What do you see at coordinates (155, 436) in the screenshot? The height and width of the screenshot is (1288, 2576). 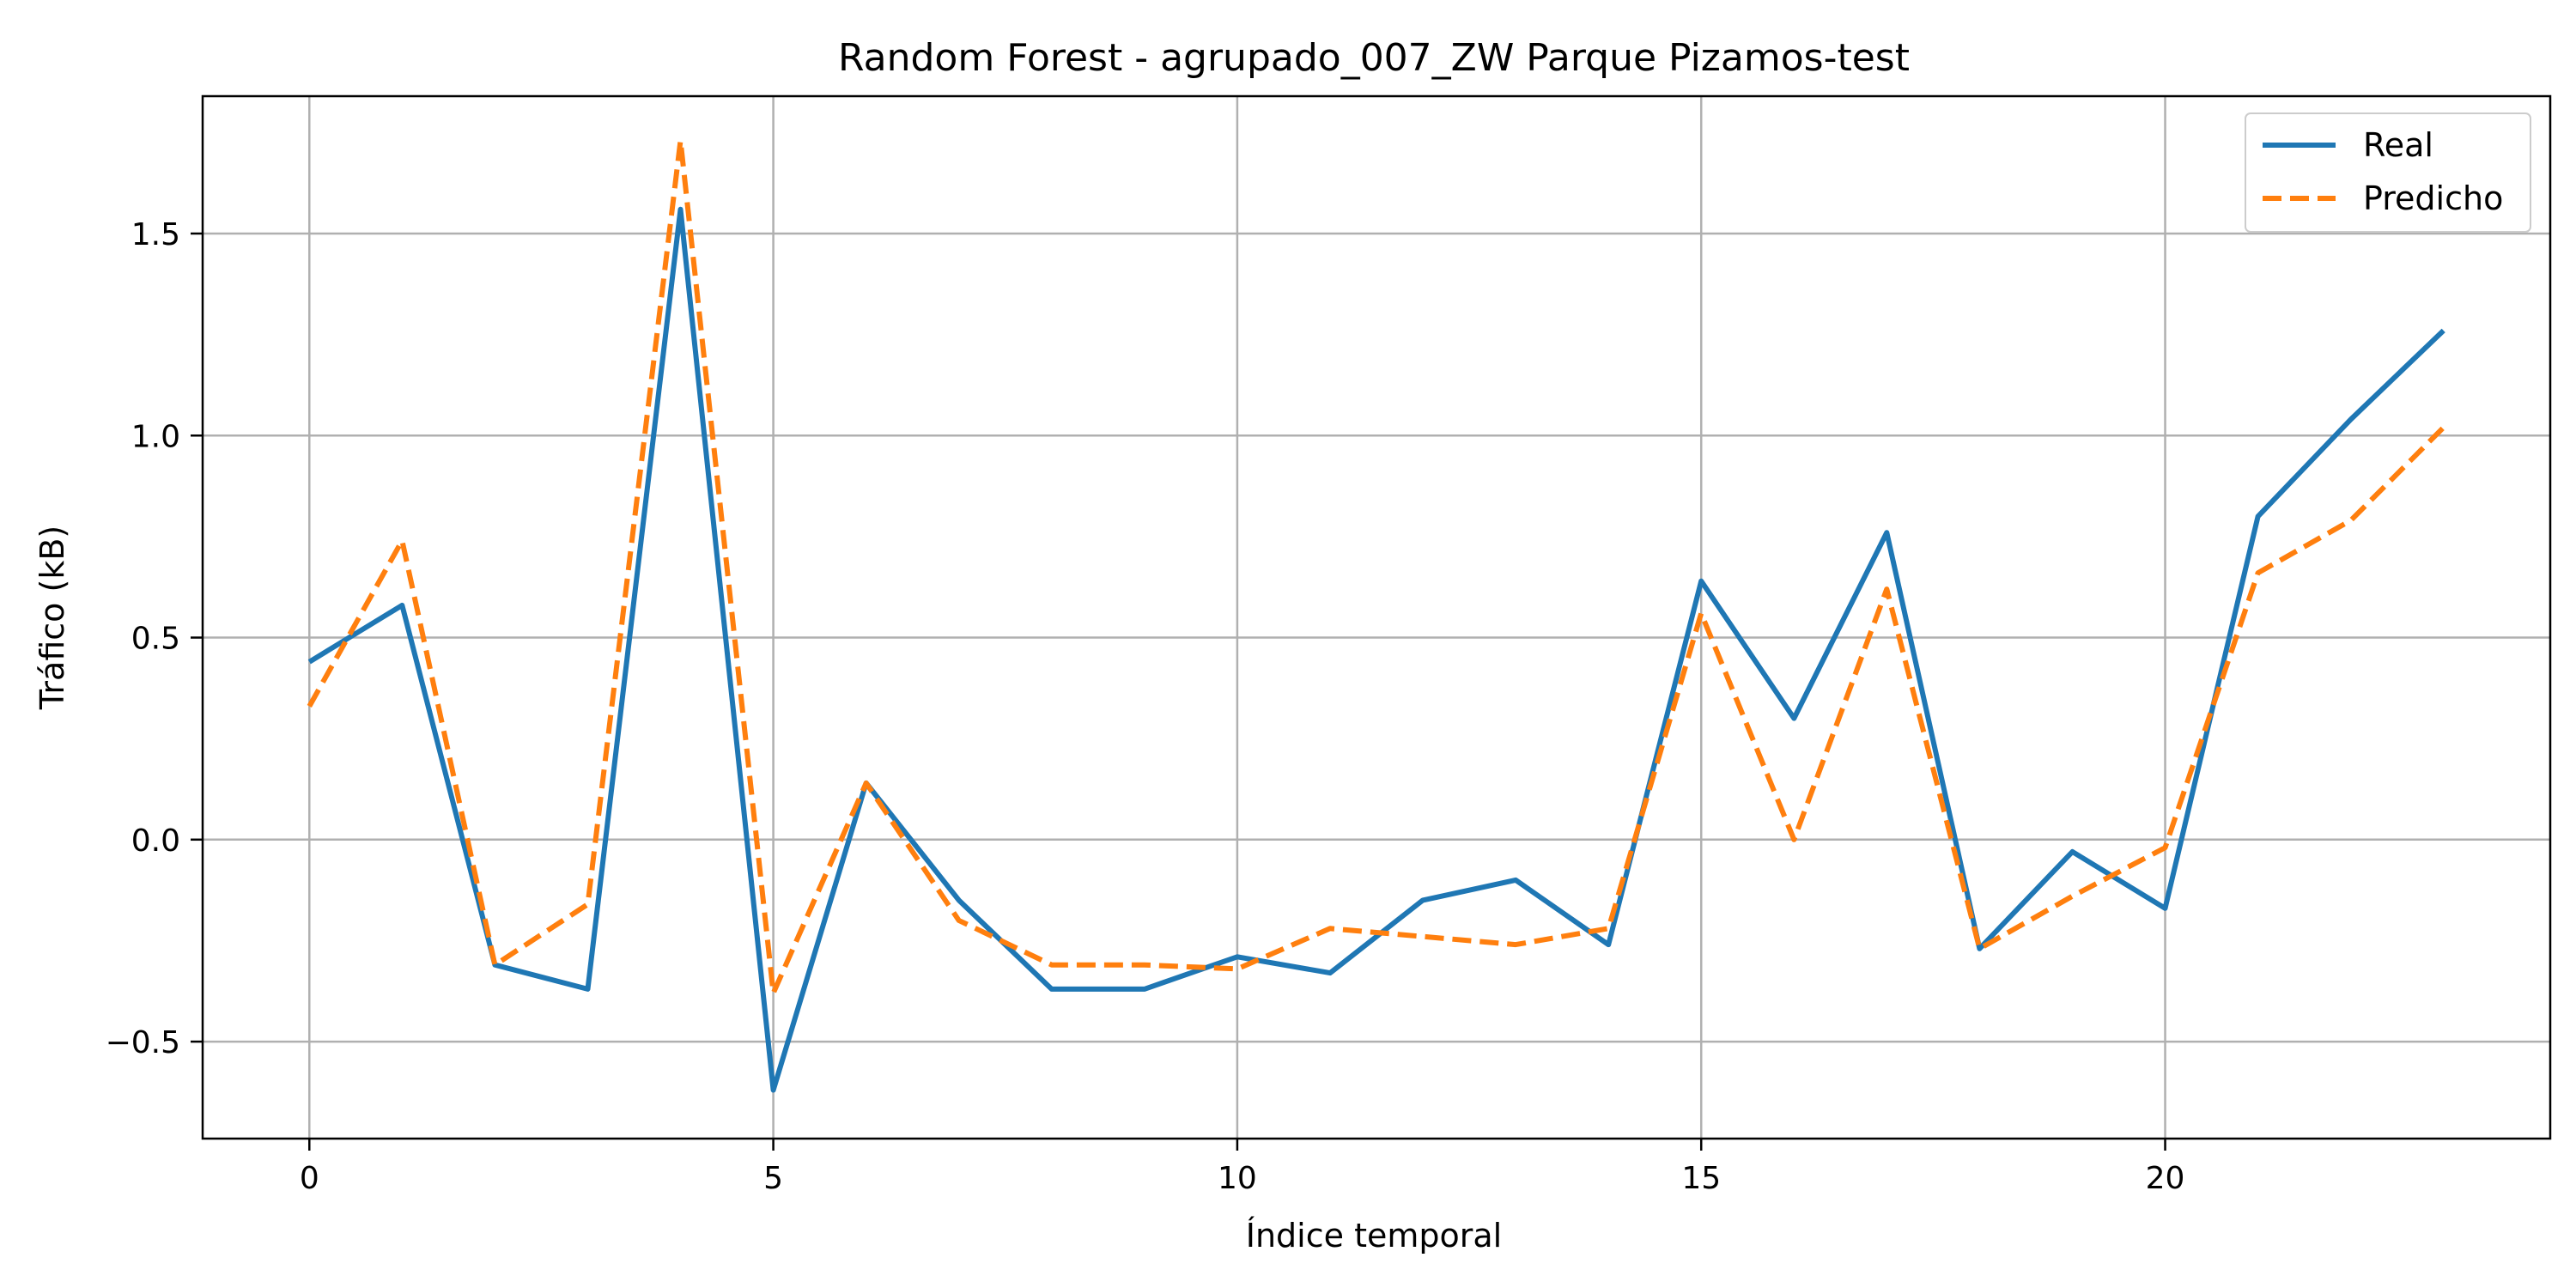 I see `y-tick-label: 1.0` at bounding box center [155, 436].